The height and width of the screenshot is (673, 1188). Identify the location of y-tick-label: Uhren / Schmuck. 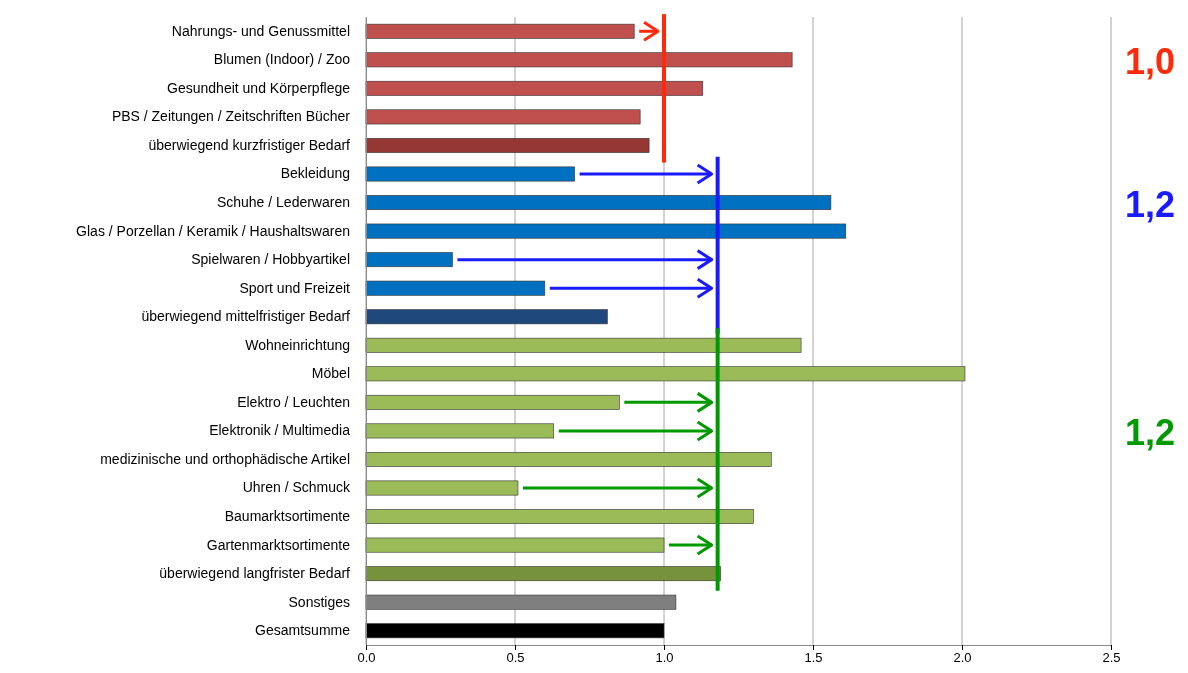
(296, 487).